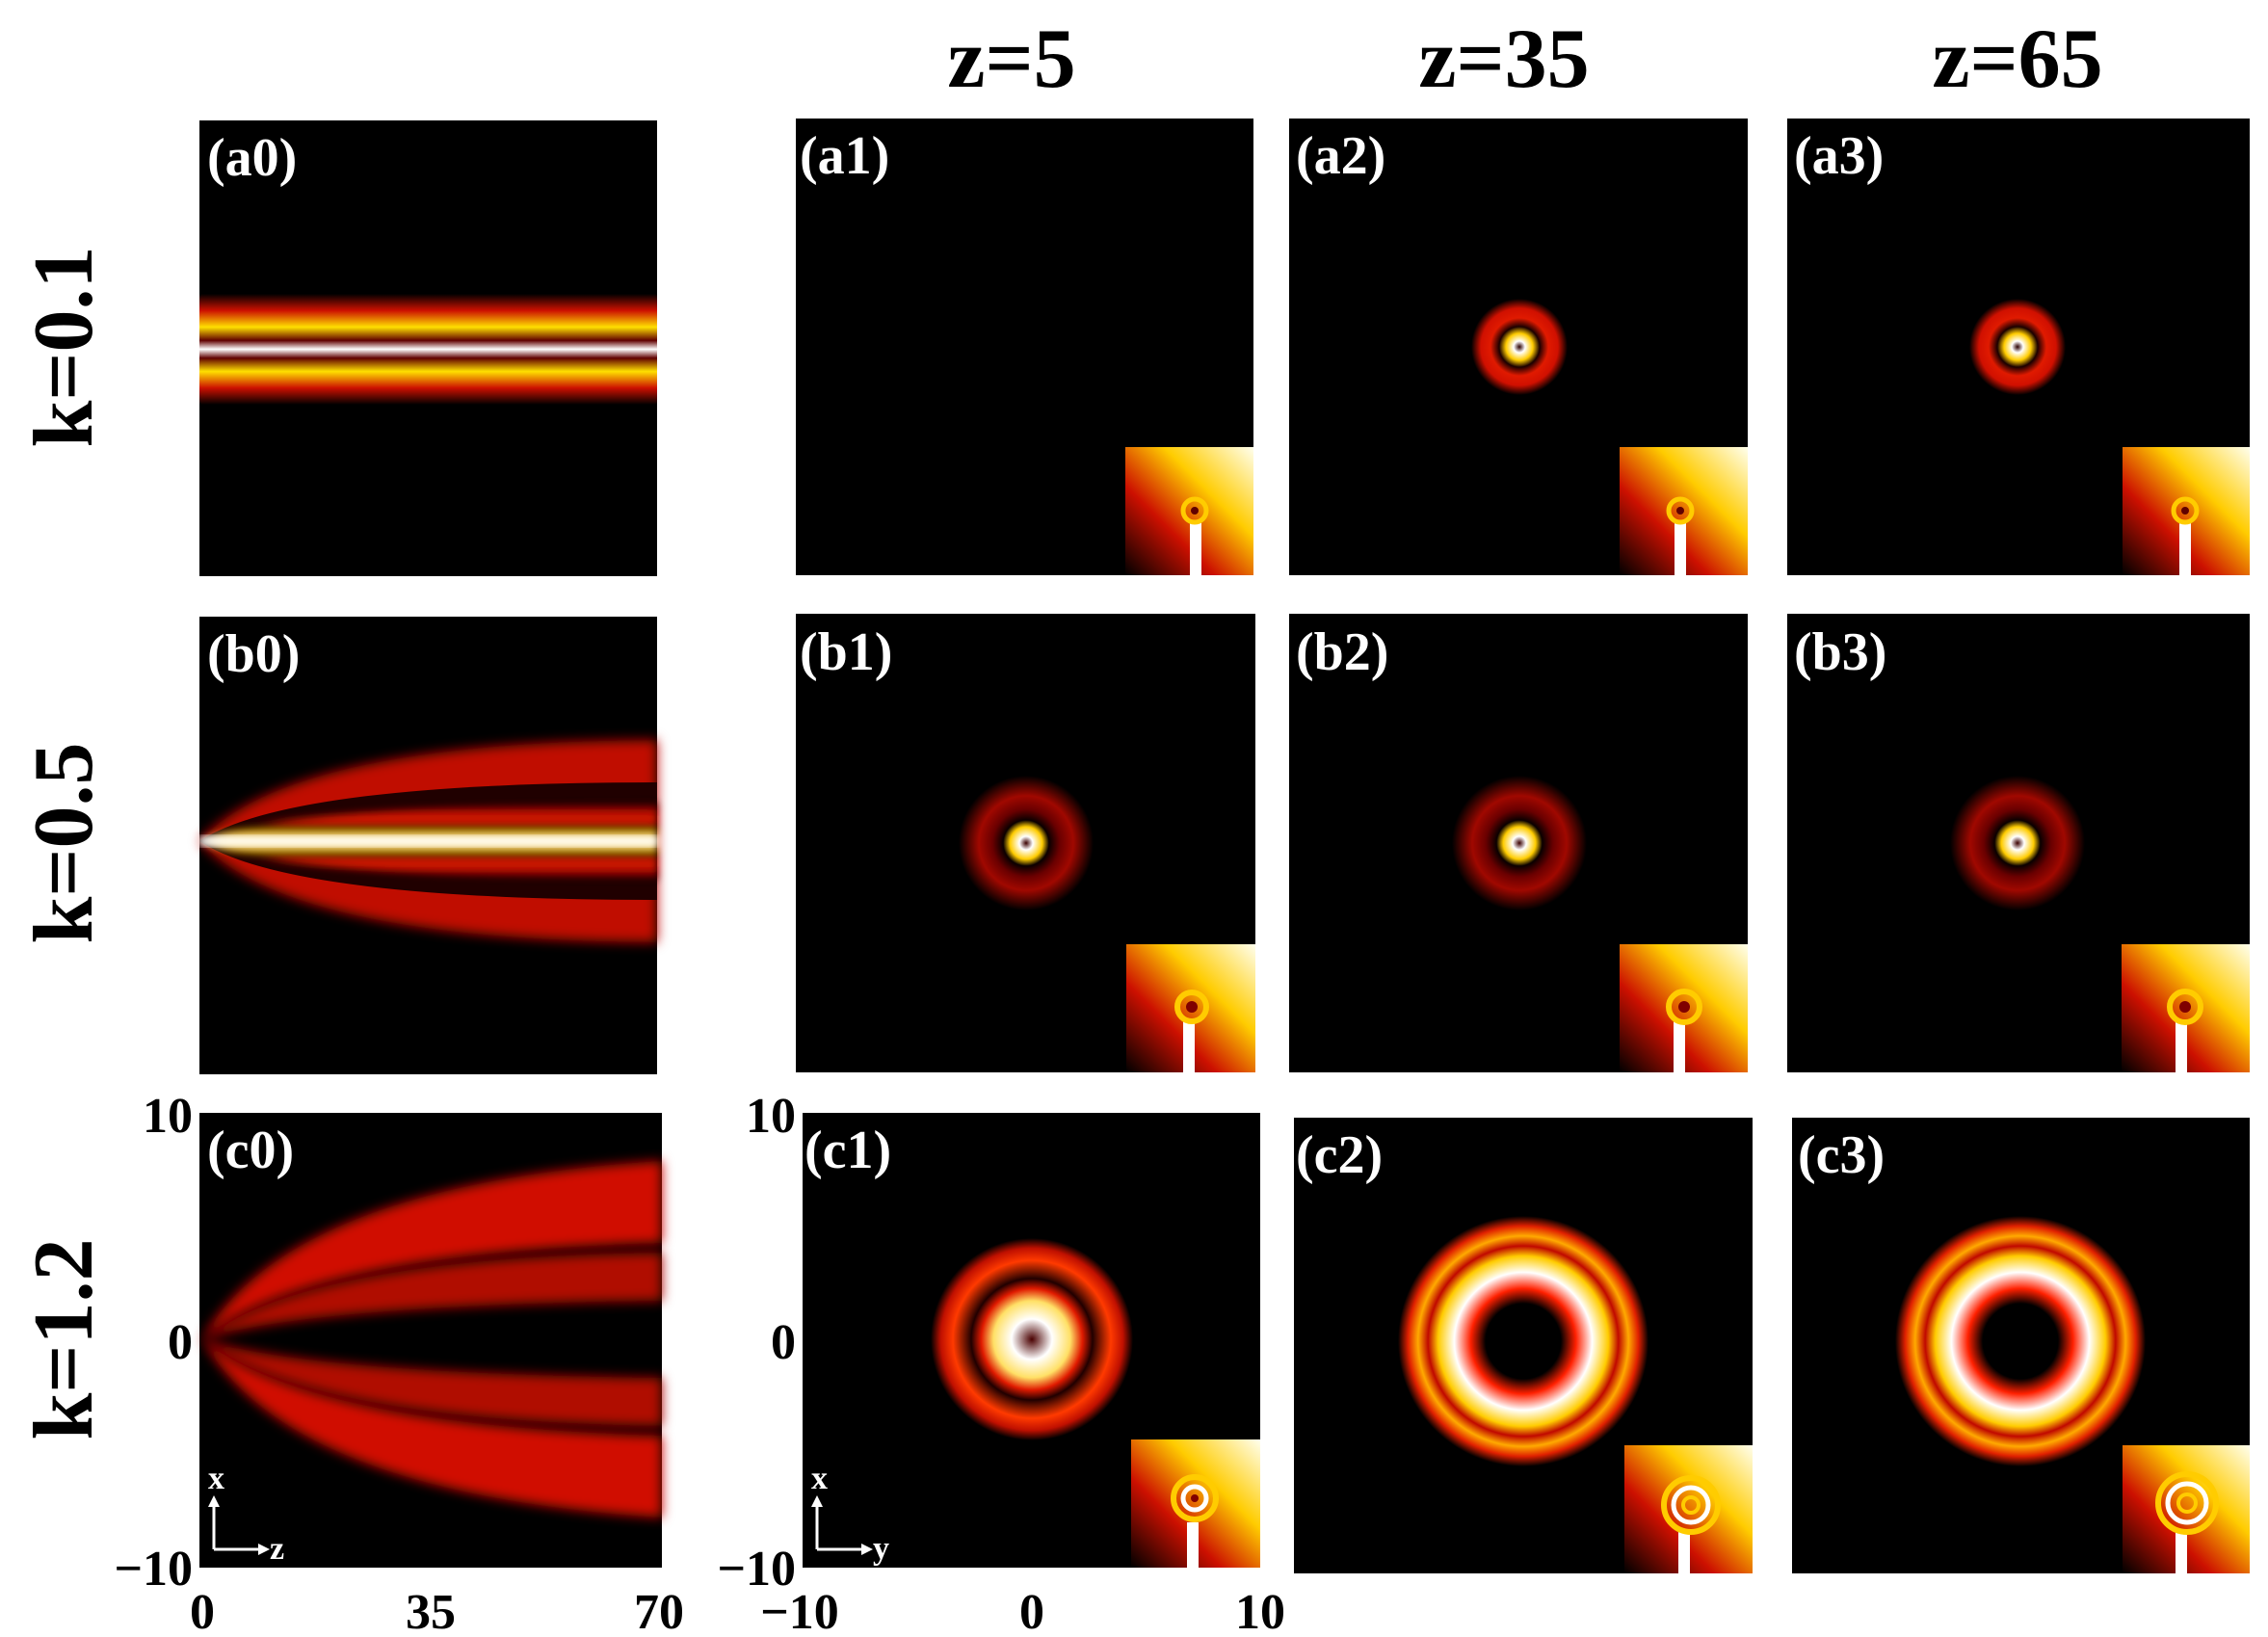 Image resolution: width=2268 pixels, height=1637 pixels. What do you see at coordinates (64, 1338) in the screenshot?
I see `row-heading-k12: k=1.2` at bounding box center [64, 1338].